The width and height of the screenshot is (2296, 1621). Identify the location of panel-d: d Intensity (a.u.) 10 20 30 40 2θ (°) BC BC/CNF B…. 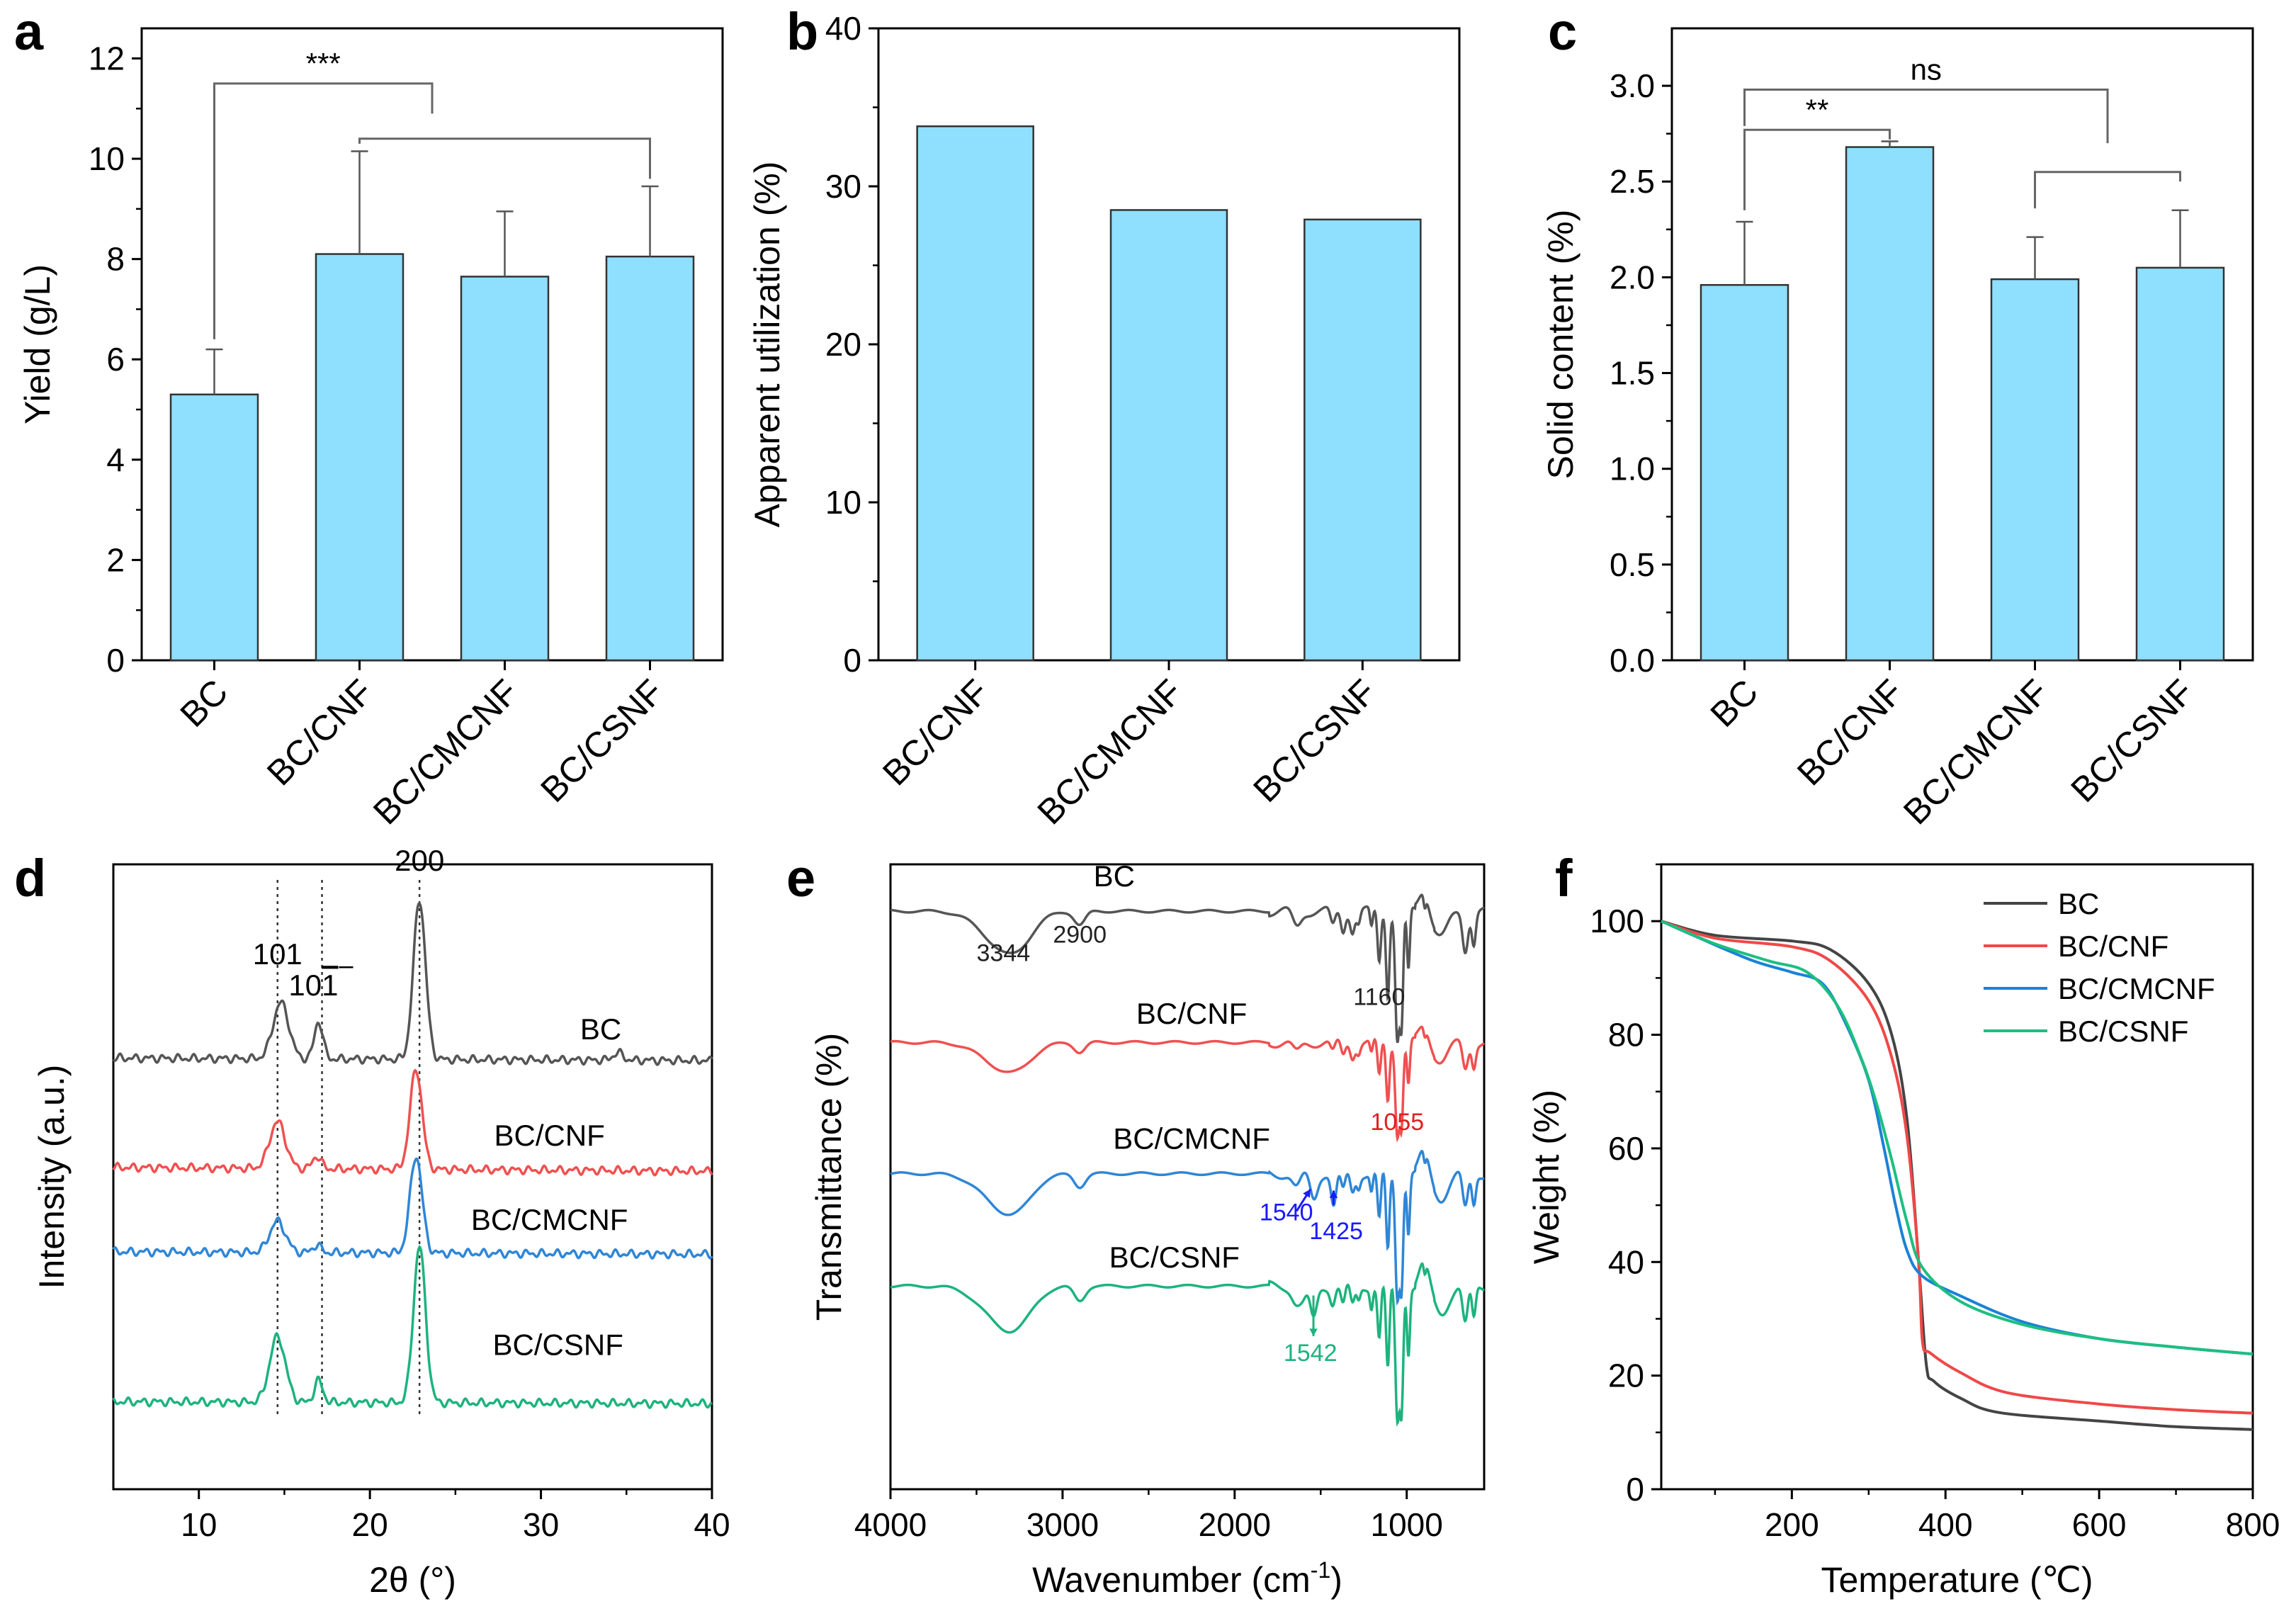
(372, 1222).